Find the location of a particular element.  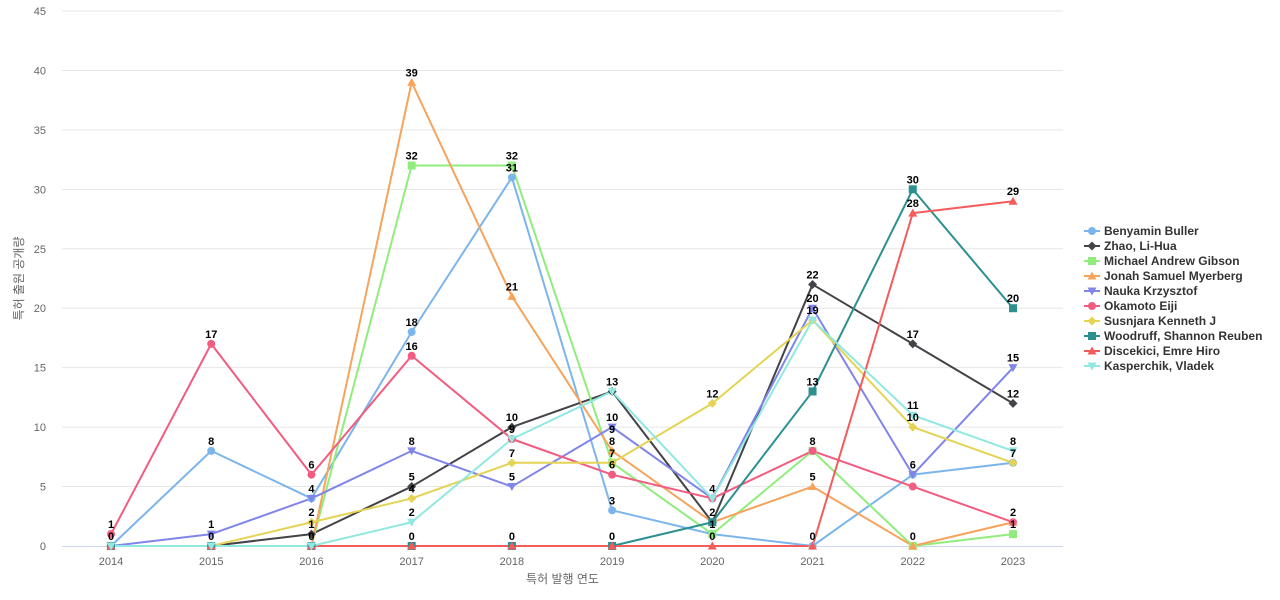

data-label: 22 is located at coordinates (812, 275).